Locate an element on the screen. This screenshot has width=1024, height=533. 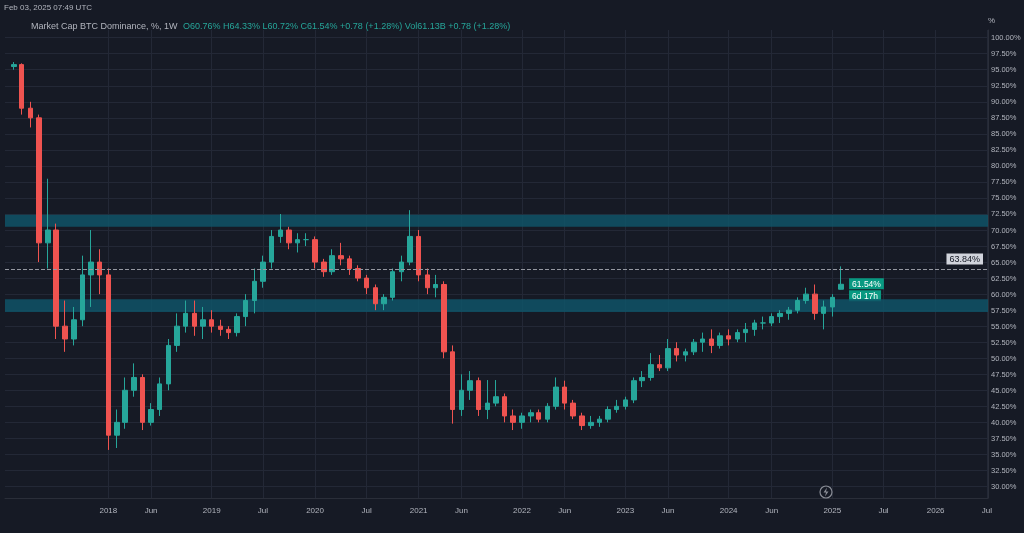
text: Feb 03, 2025 07:49 UTC is located at coordinates (48, 7).